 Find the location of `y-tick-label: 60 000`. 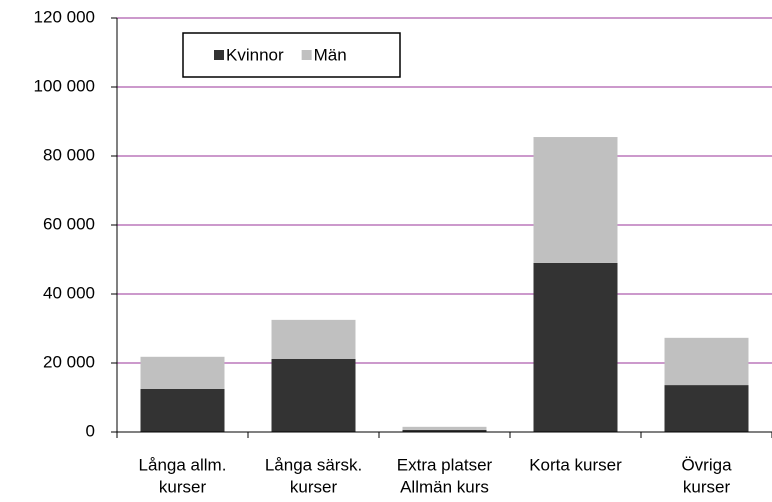

y-tick-label: 60 000 is located at coordinates (69, 223).